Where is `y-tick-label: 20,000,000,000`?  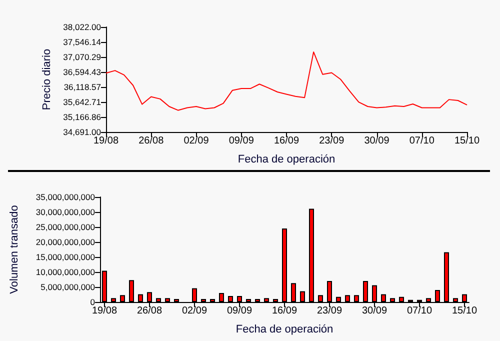
y-tick-label: 20,000,000,000 is located at coordinates (66, 242).